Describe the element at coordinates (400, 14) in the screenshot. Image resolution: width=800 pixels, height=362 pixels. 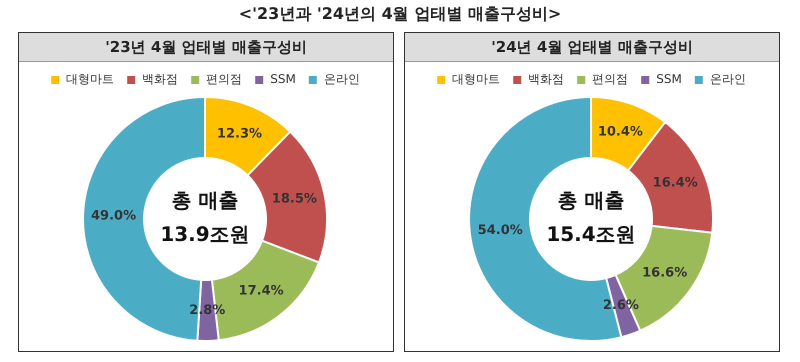
I see `text: <'23년과 '24년의 4월 업태별 매출구성비>` at that location.